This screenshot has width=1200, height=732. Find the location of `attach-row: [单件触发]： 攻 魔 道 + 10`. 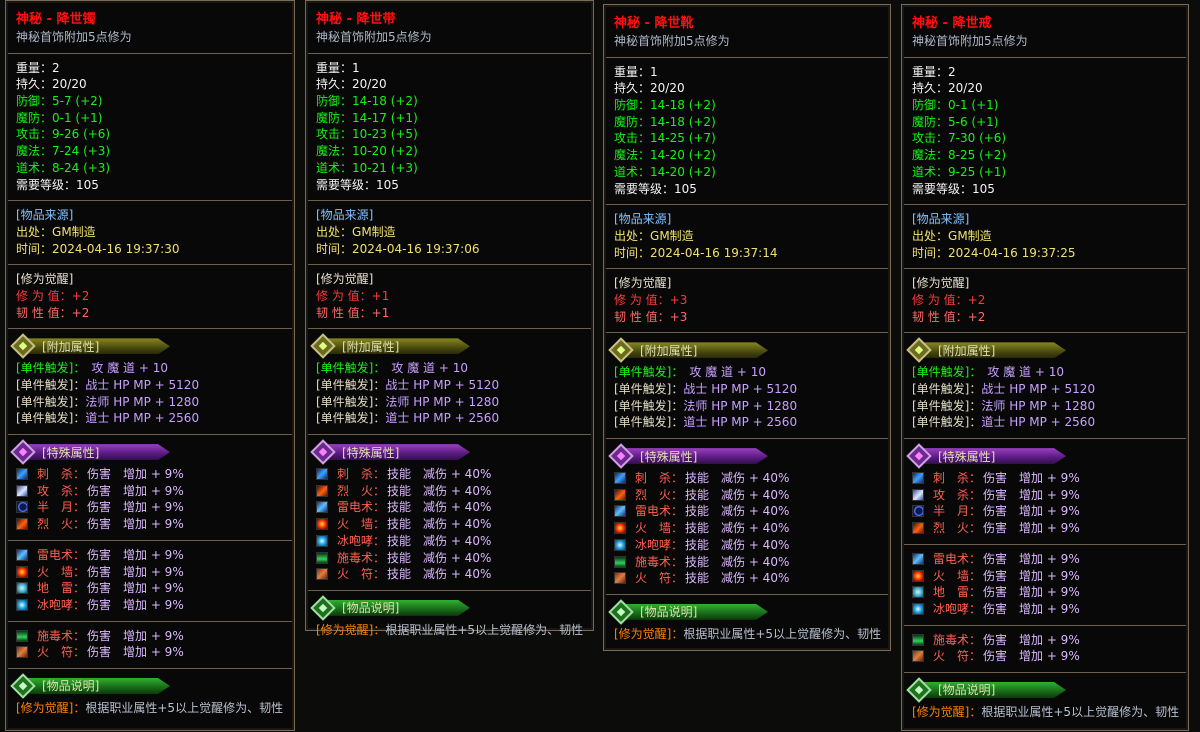

attach-row: [单件触发]： 攻 魔 道 + 10 is located at coordinates (1046, 372).